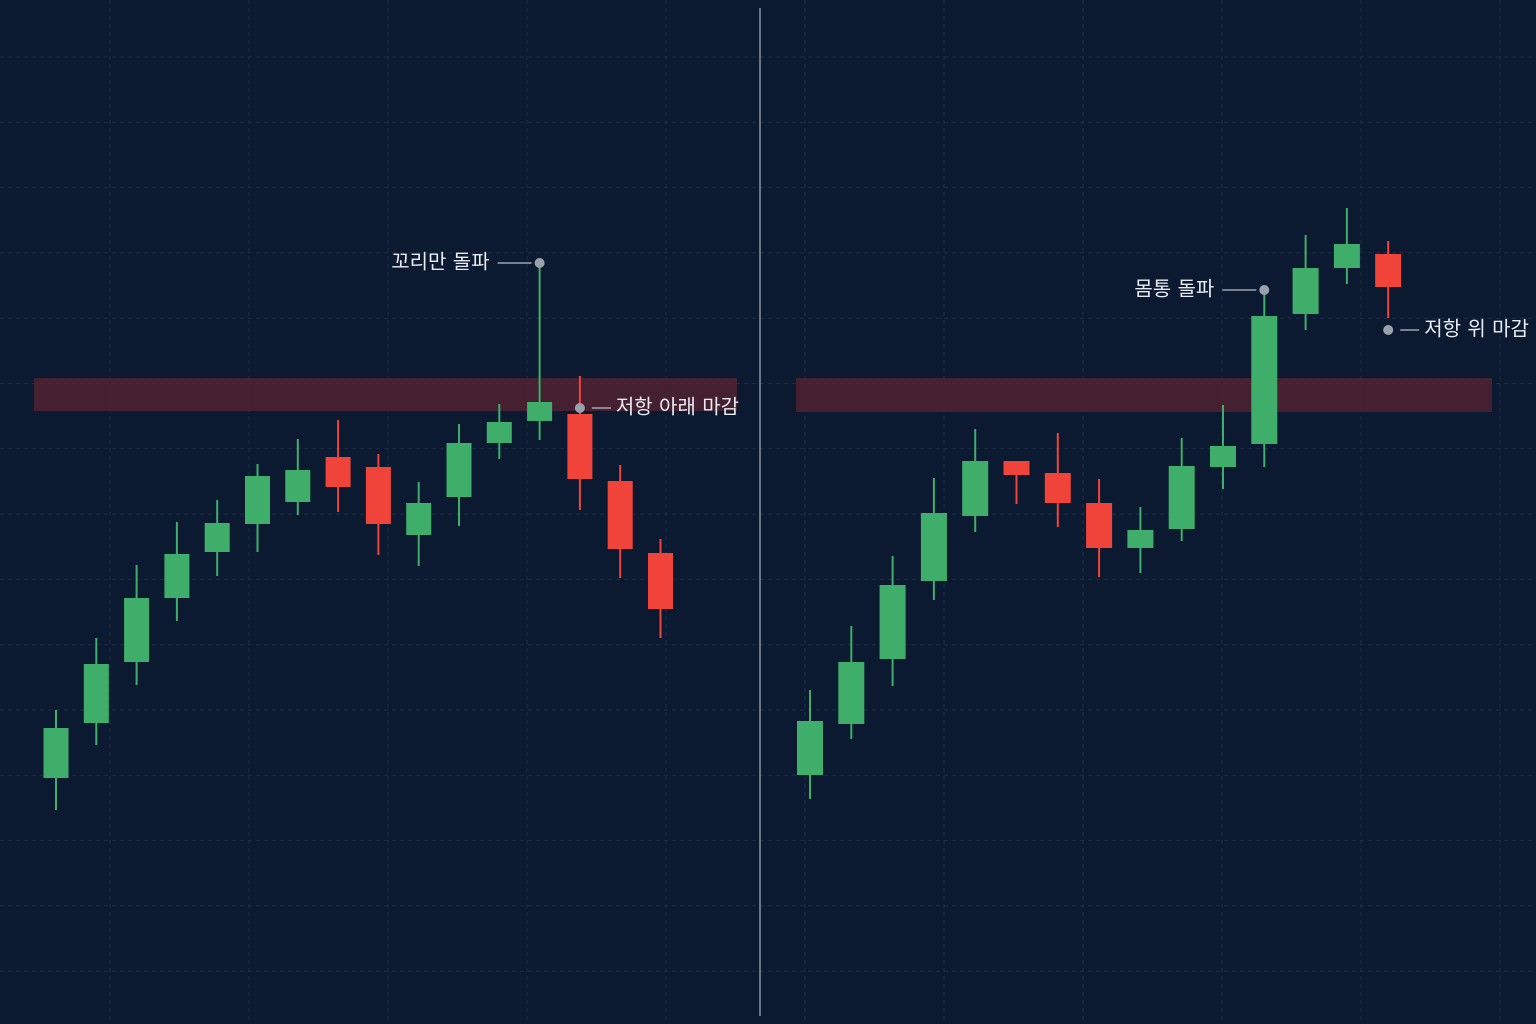  Describe the element at coordinates (677, 407) in the screenshot. I see `annotation-label: 저항 아래 마감` at that location.